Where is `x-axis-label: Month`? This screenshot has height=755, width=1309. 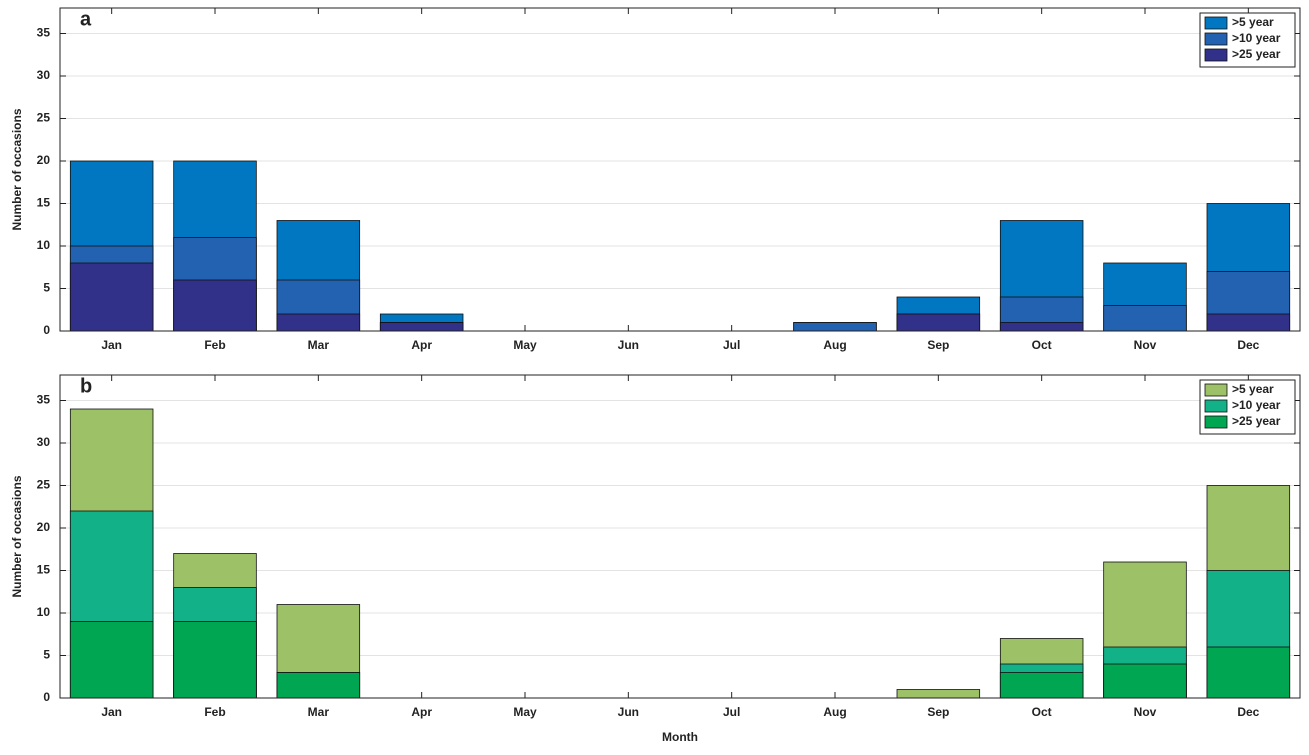 x-axis-label: Month is located at coordinates (680, 737).